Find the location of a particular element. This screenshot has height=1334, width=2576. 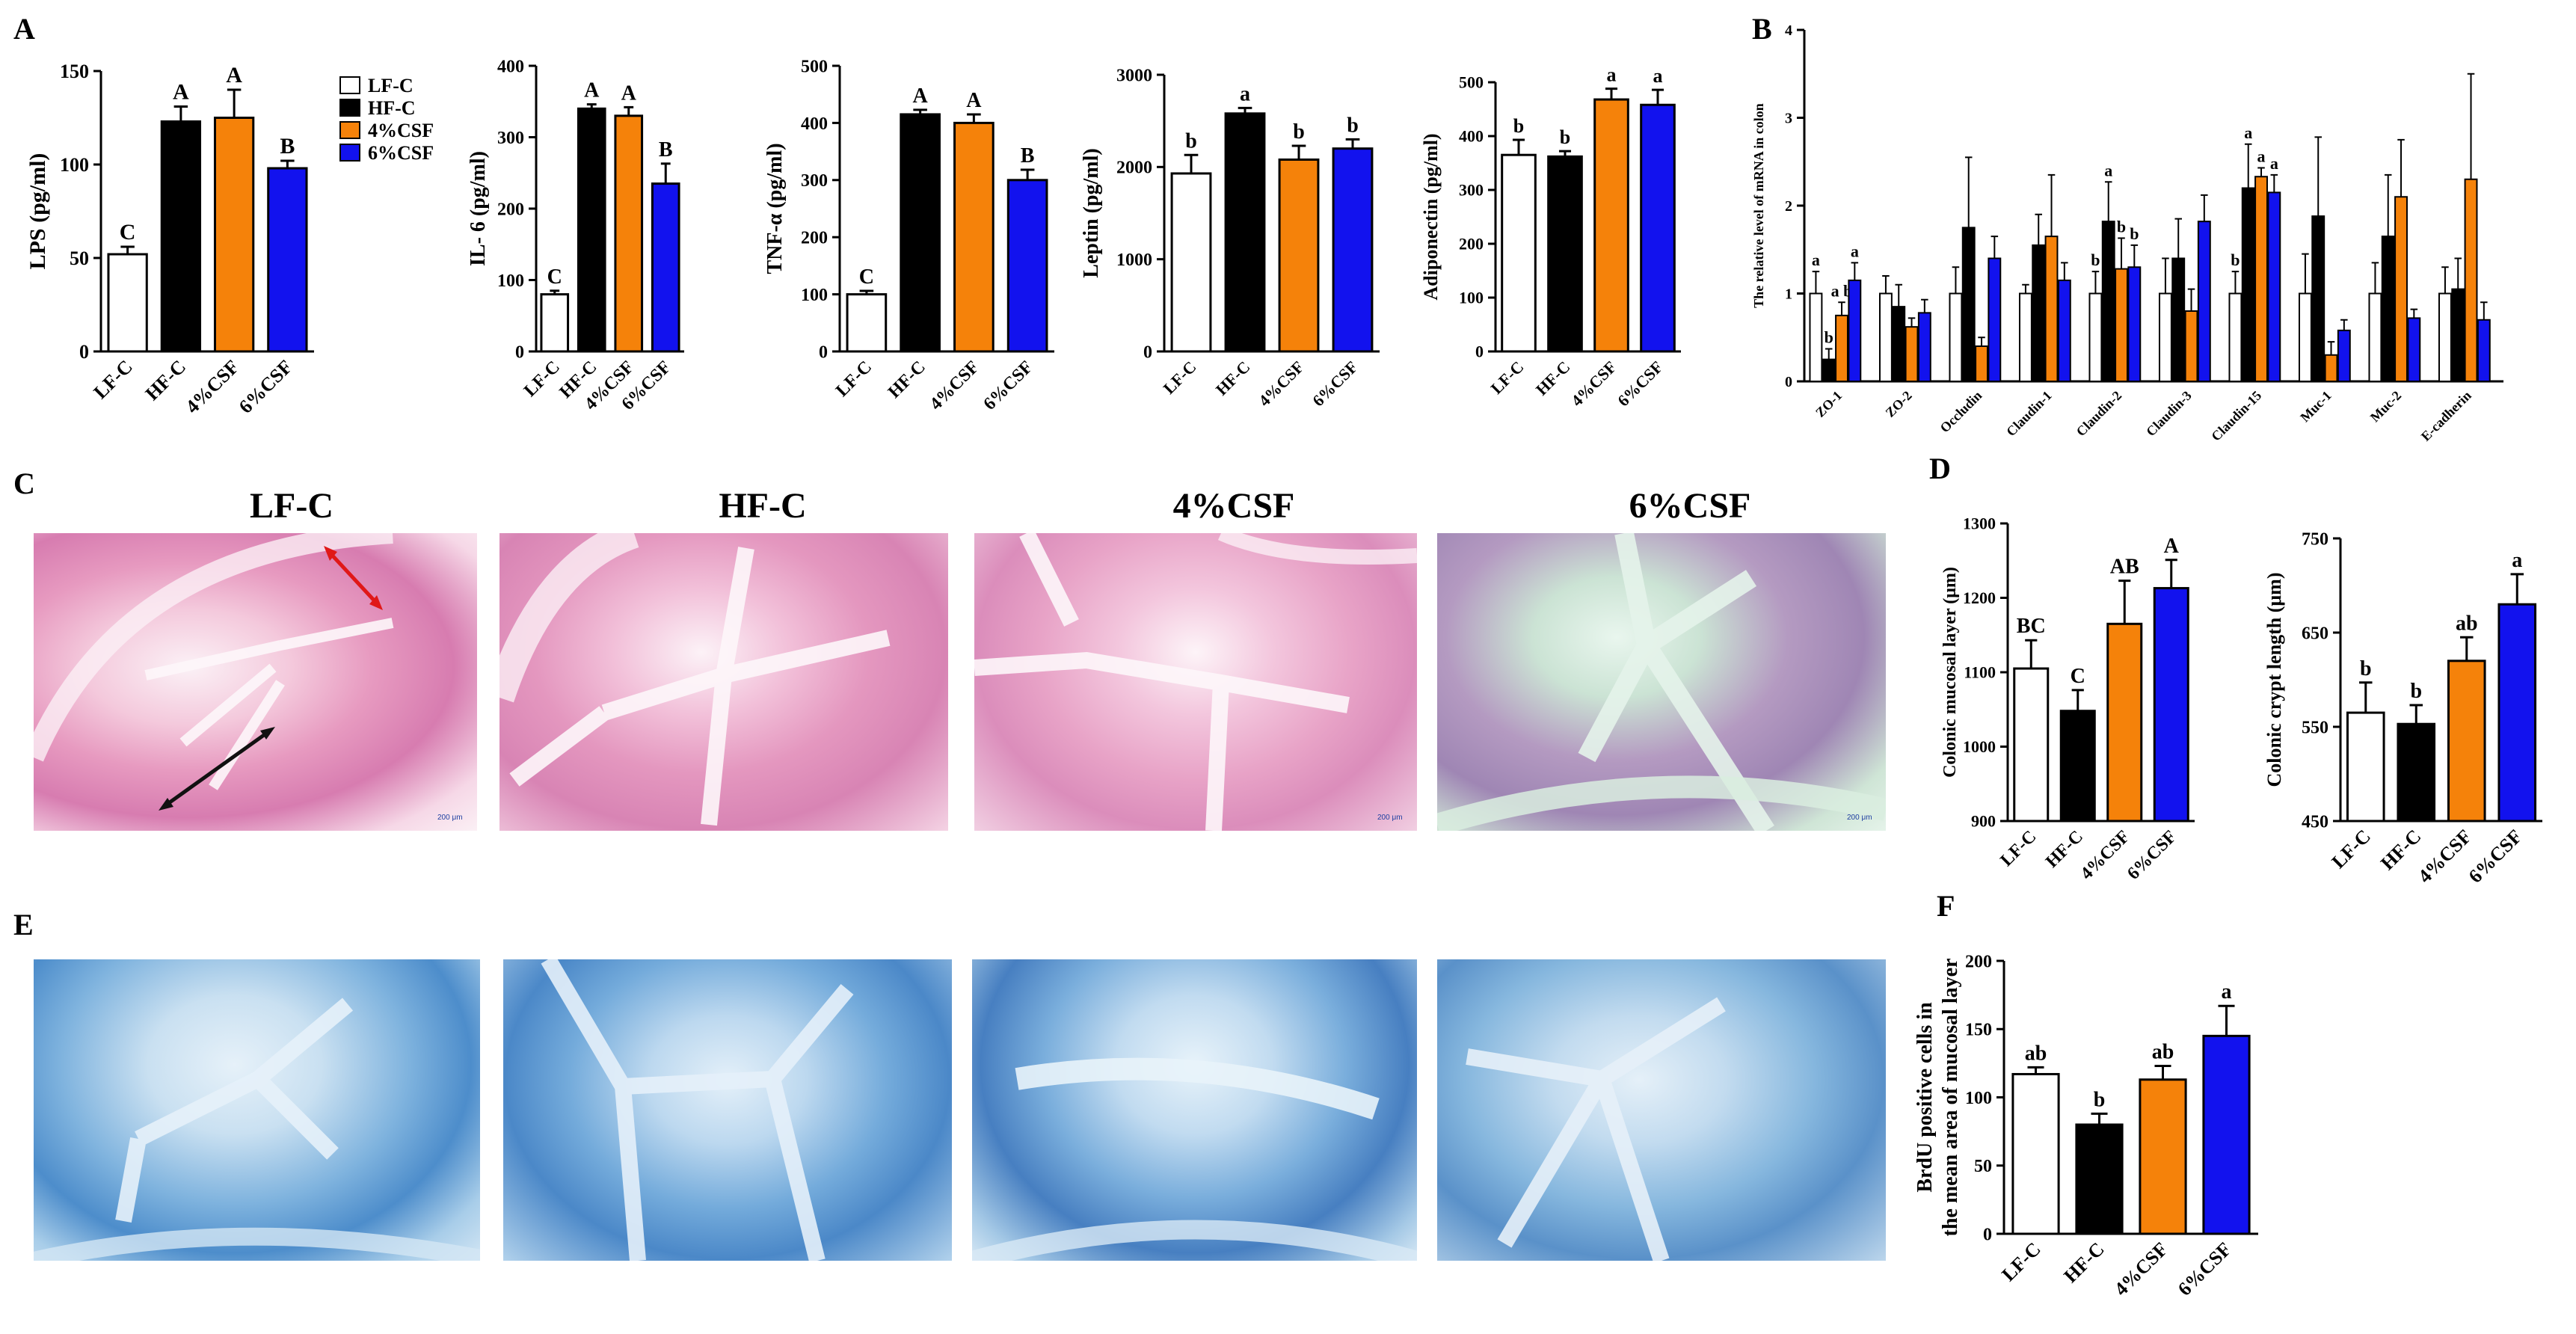

he-micrograph-hfc-overlay is located at coordinates (695, 679).